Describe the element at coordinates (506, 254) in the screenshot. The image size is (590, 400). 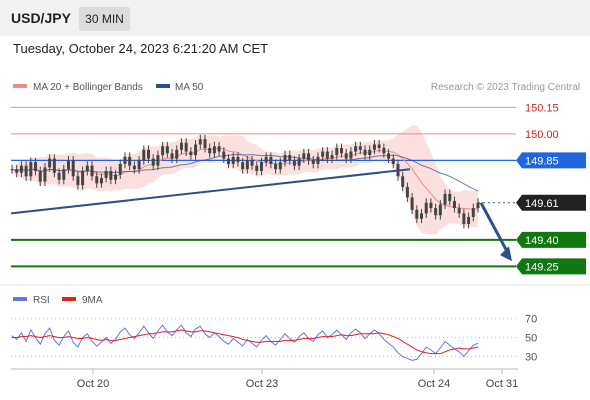
I see `forecast-arrow-head` at that location.